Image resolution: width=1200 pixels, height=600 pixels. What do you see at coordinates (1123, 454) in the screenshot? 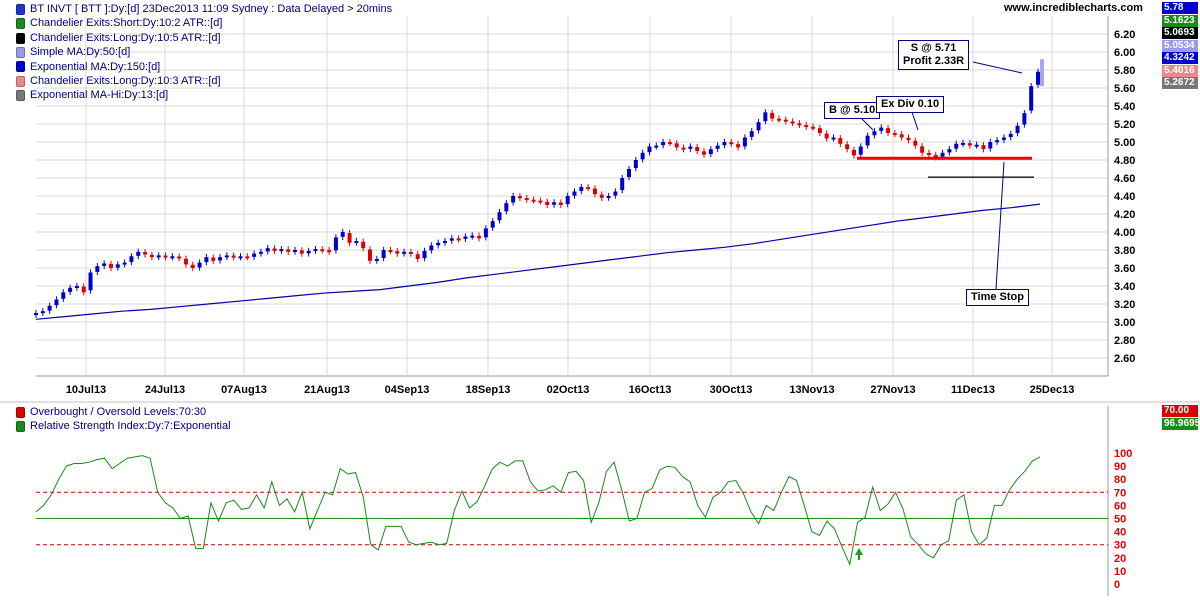
I see `rsi-y-tick-label: 100` at bounding box center [1123, 454].